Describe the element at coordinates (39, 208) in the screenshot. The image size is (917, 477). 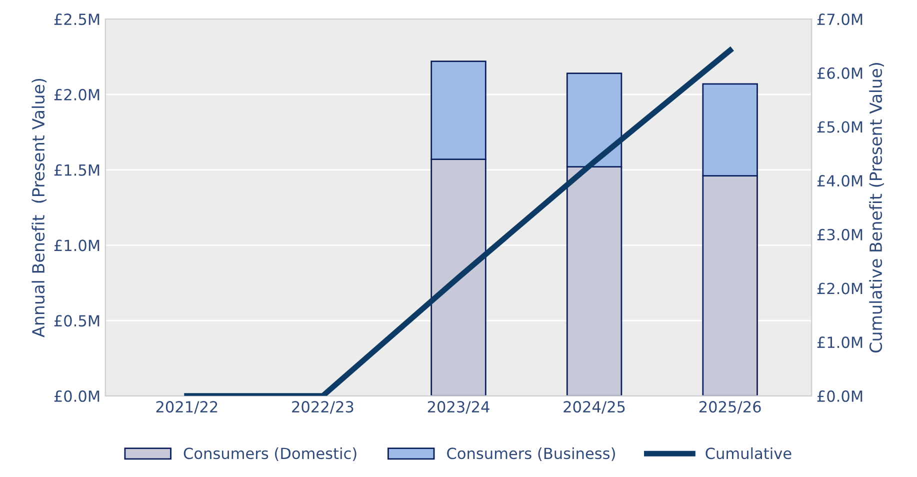
I see `y-axis-title: Annual Benefit (Present Value)` at that location.